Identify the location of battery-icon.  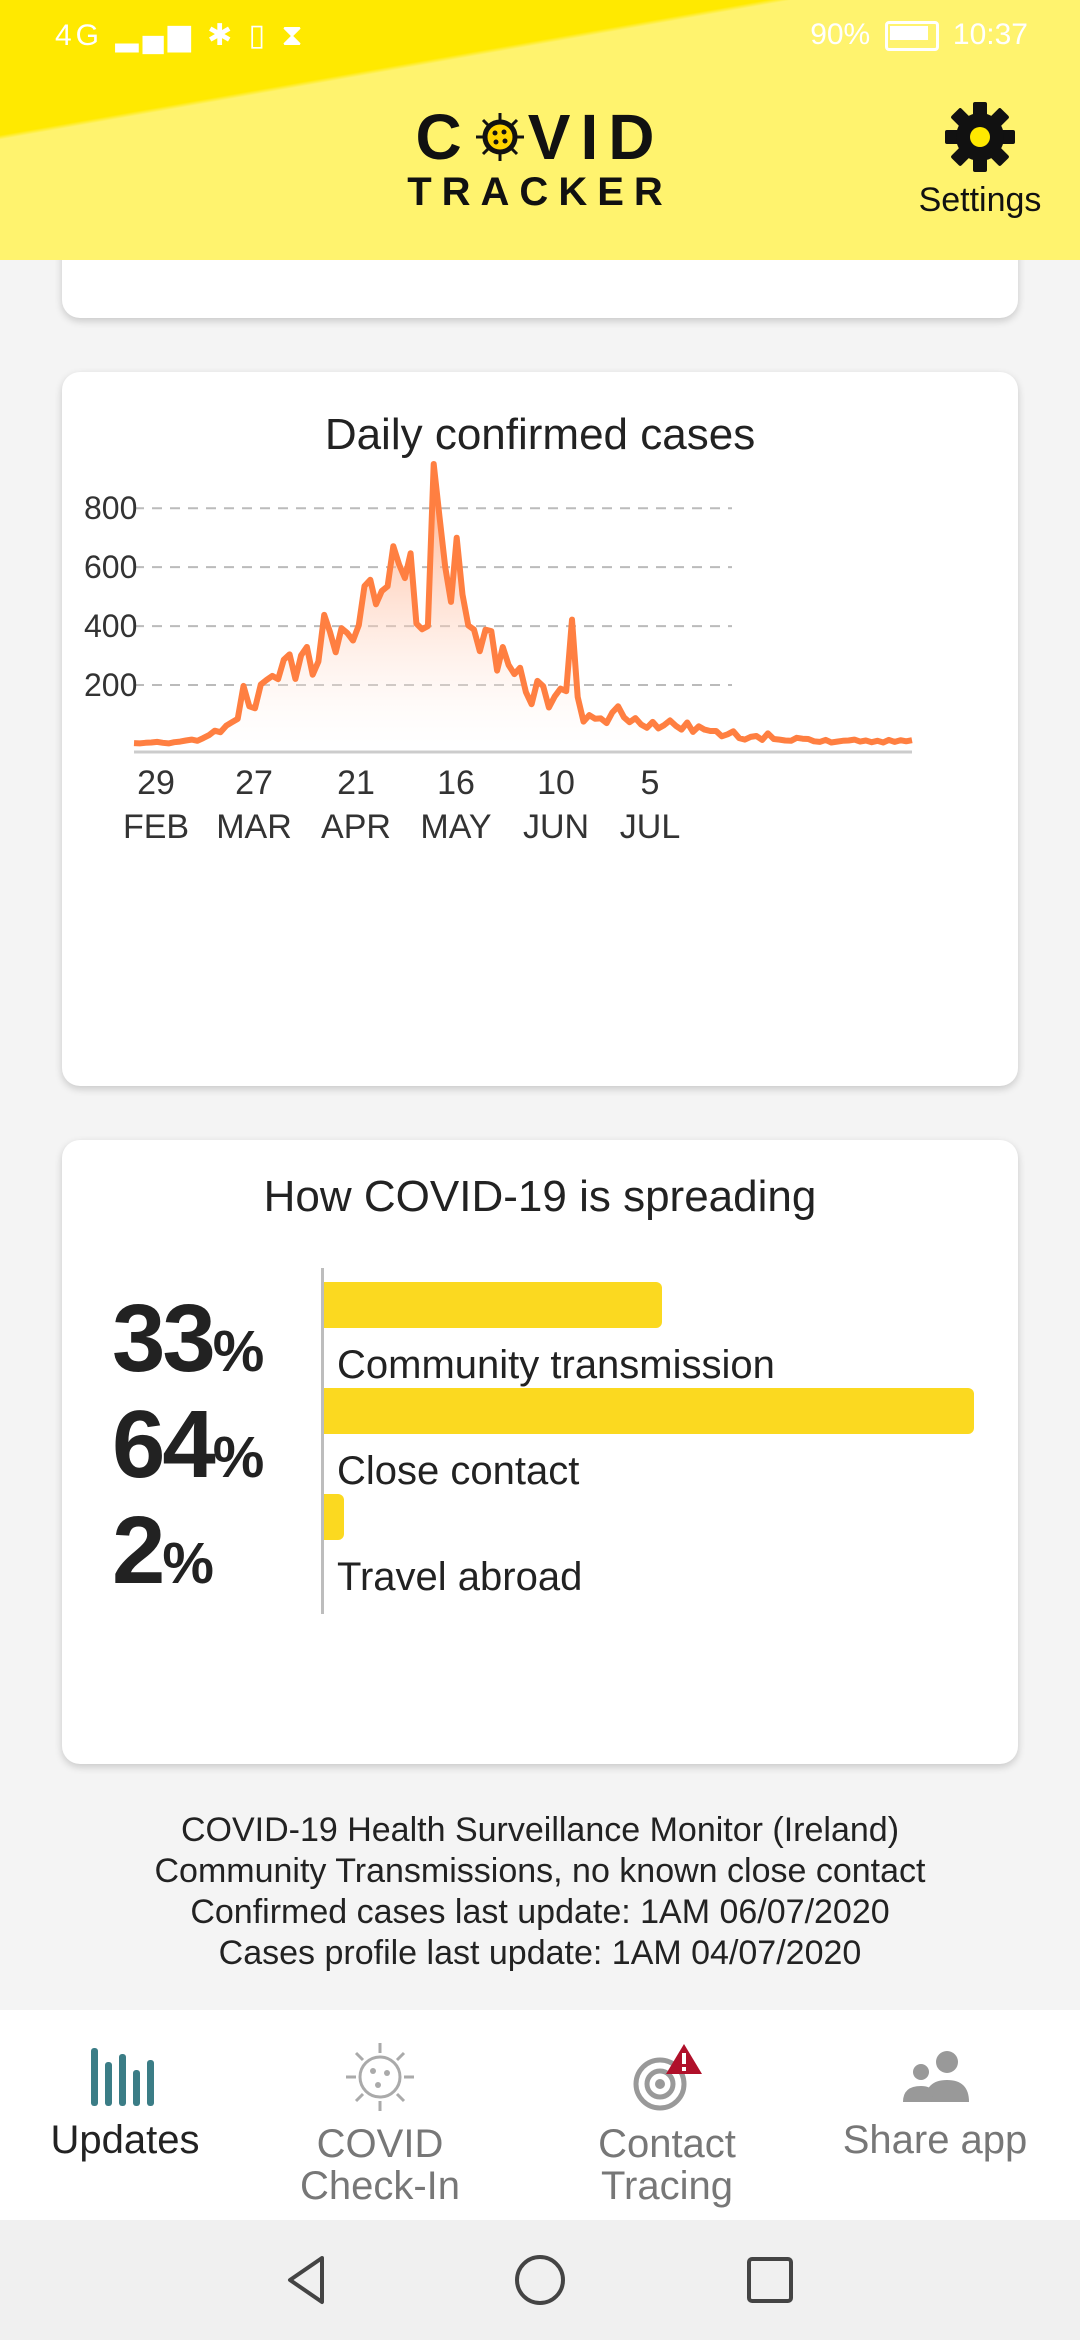
(911, 36).